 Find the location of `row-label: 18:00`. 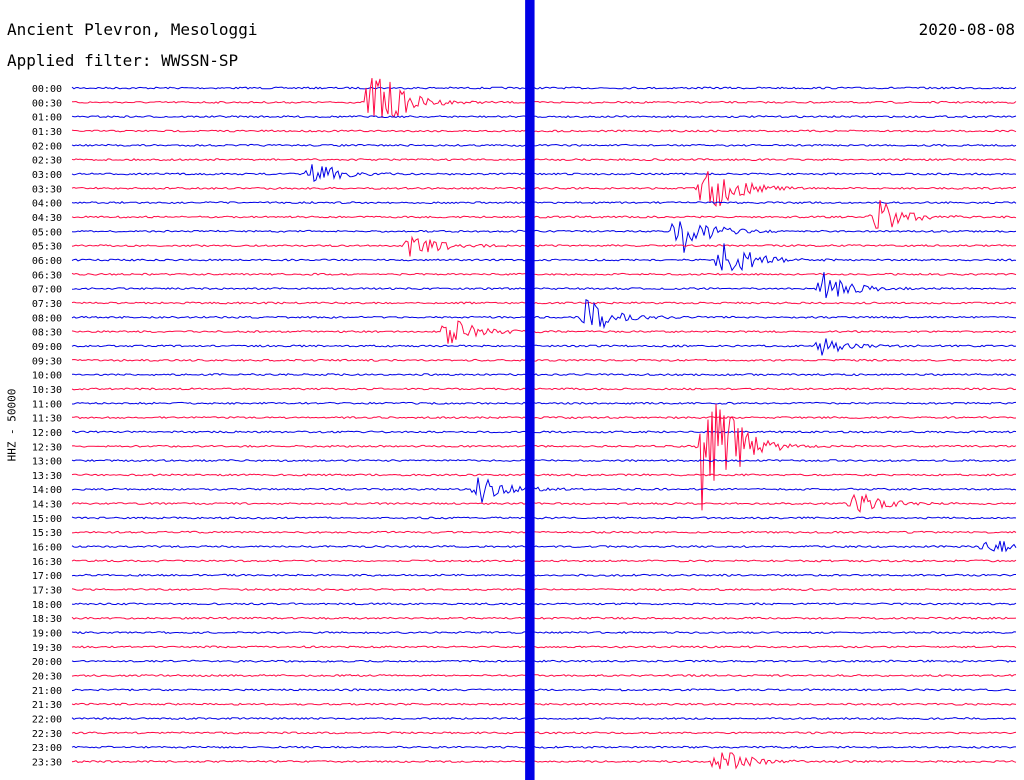

row-label: 18:00 is located at coordinates (47, 605).